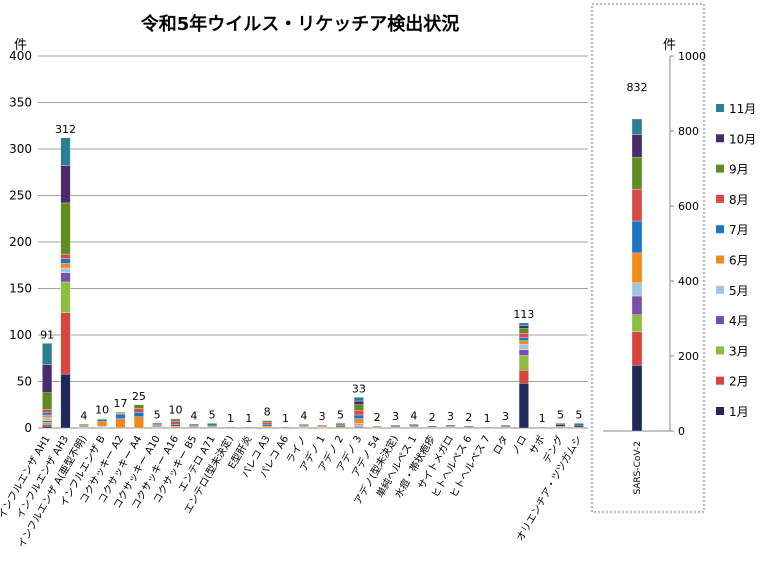 Image resolution: width=761 pixels, height=562 pixels. I want to click on legend-label: 1月, so click(739, 412).